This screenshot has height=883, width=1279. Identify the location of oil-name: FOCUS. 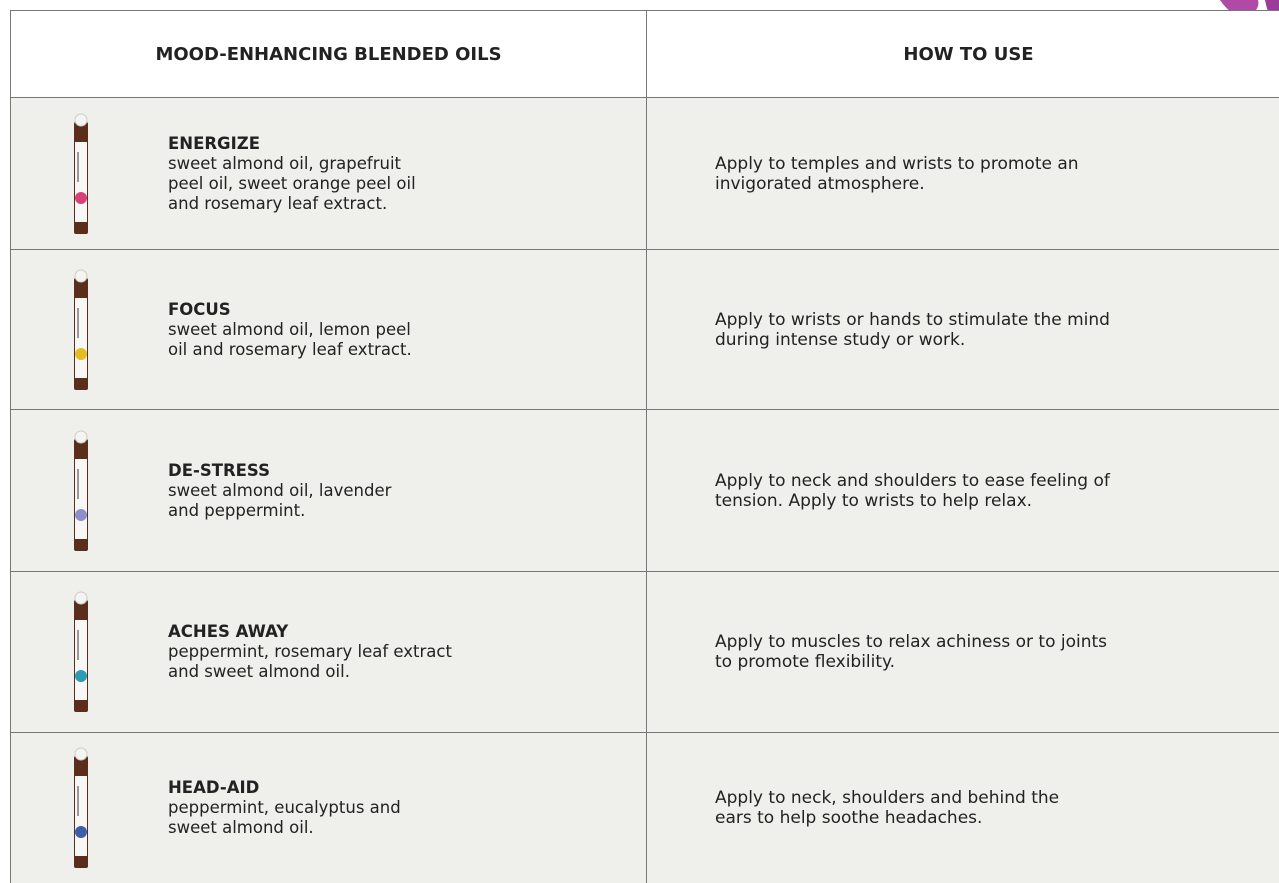
(199, 309).